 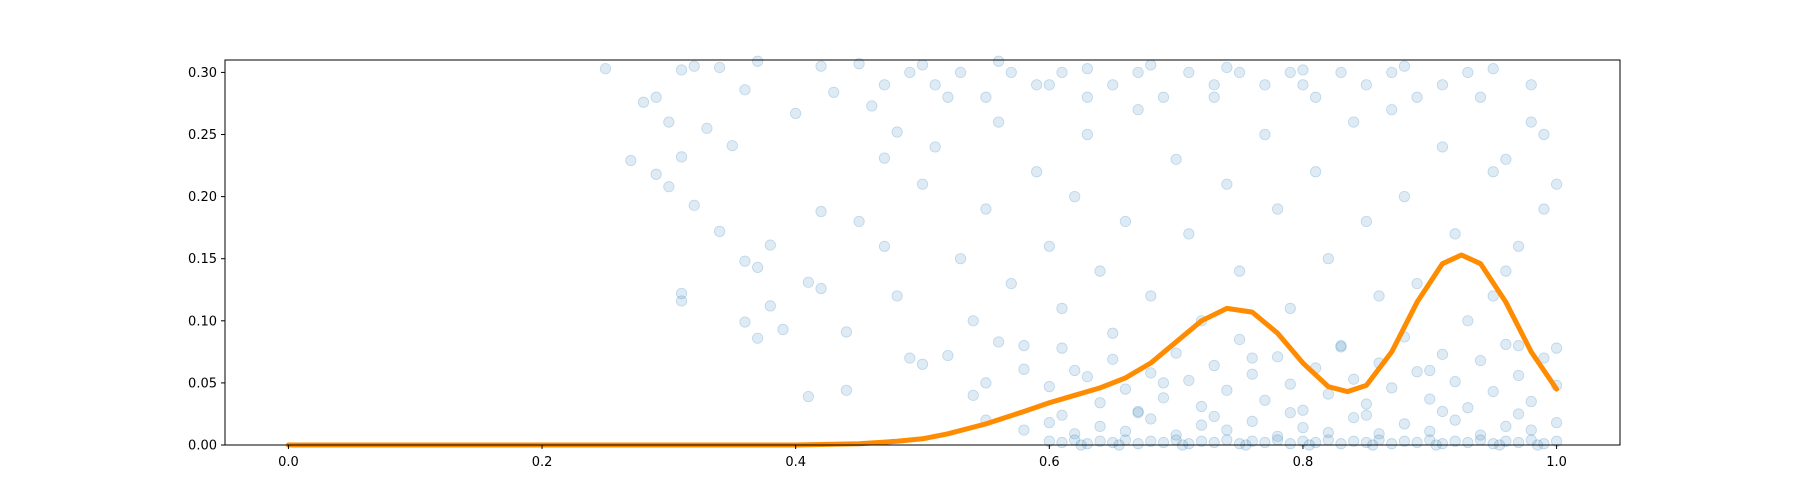 What do you see at coordinates (202, 259) in the screenshot?
I see `y-tick-label: 0.15` at bounding box center [202, 259].